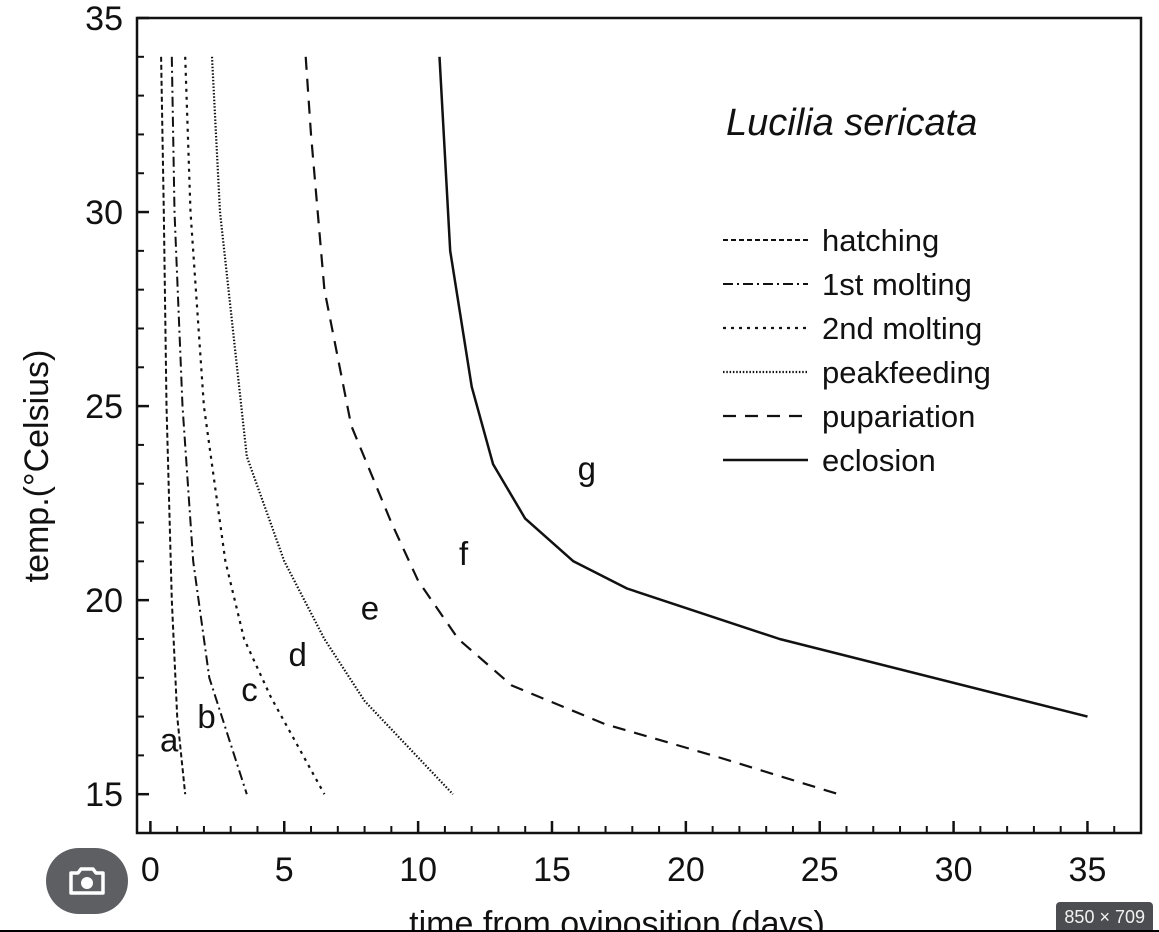  Describe the element at coordinates (104, 601) in the screenshot. I see `y-tick-label: 20` at that location.